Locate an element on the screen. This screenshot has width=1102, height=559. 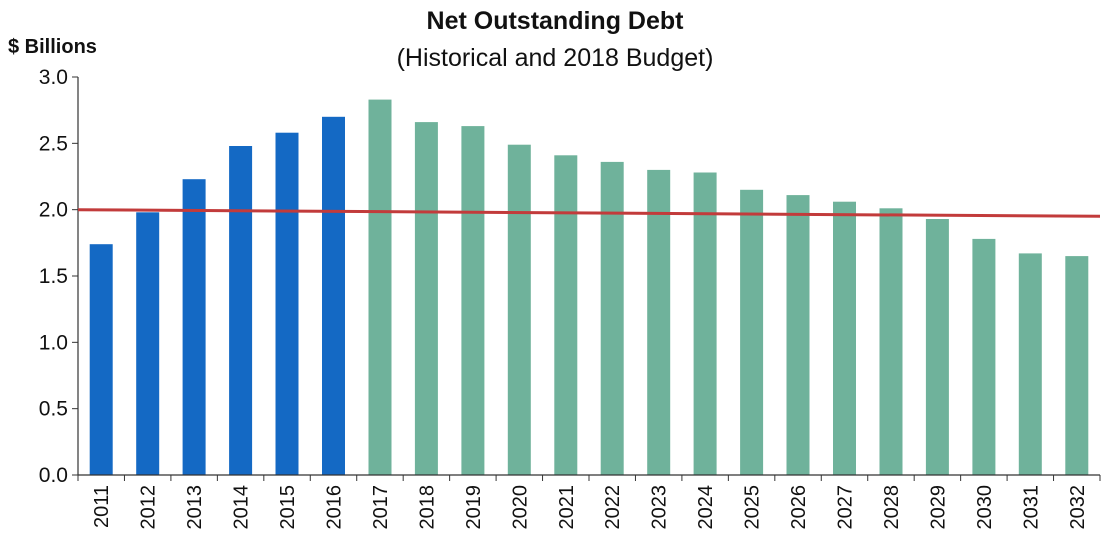
bar-2029 is located at coordinates (937, 347).